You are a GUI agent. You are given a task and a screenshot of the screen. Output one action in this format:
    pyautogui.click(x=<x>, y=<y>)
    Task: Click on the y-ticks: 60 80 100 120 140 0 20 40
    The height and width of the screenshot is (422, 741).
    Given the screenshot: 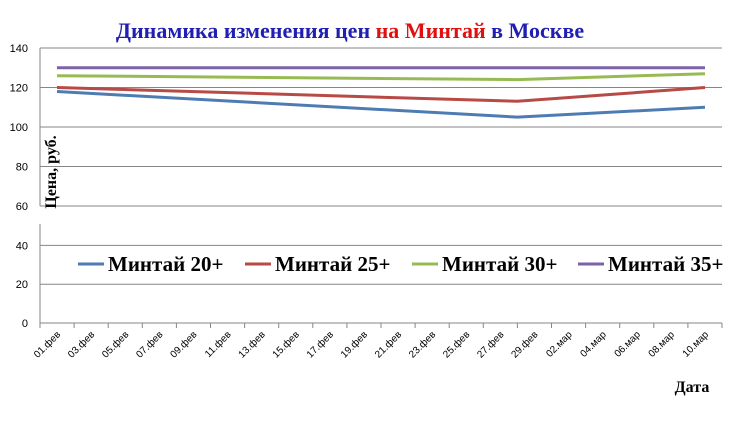 What is the action you would take?
    pyautogui.click(x=19, y=186)
    